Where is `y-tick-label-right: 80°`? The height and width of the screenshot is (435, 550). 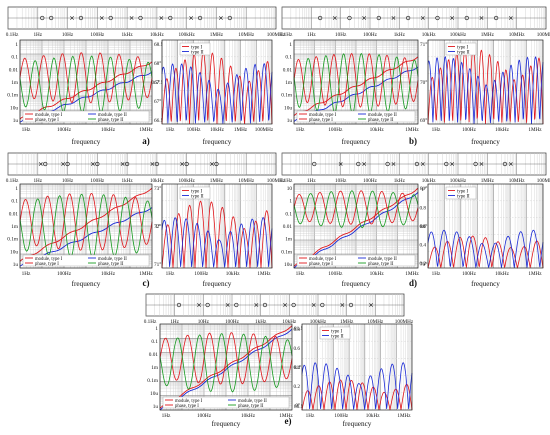
y-tick-label-right: 80° is located at coordinates (423, 226).